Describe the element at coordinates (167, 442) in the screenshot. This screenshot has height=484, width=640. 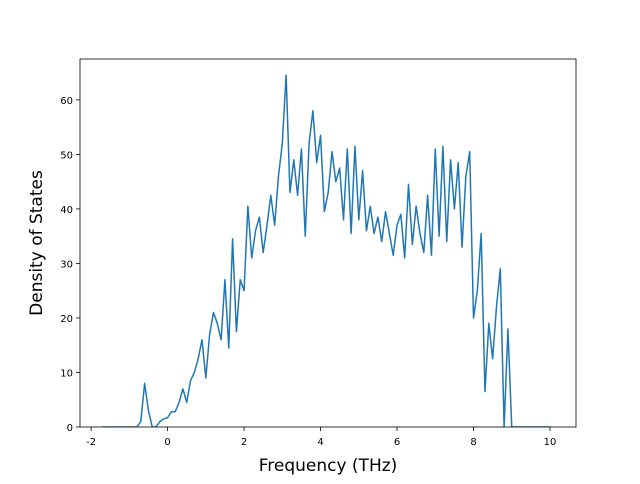
I see `x-tick-label: 0` at that location.